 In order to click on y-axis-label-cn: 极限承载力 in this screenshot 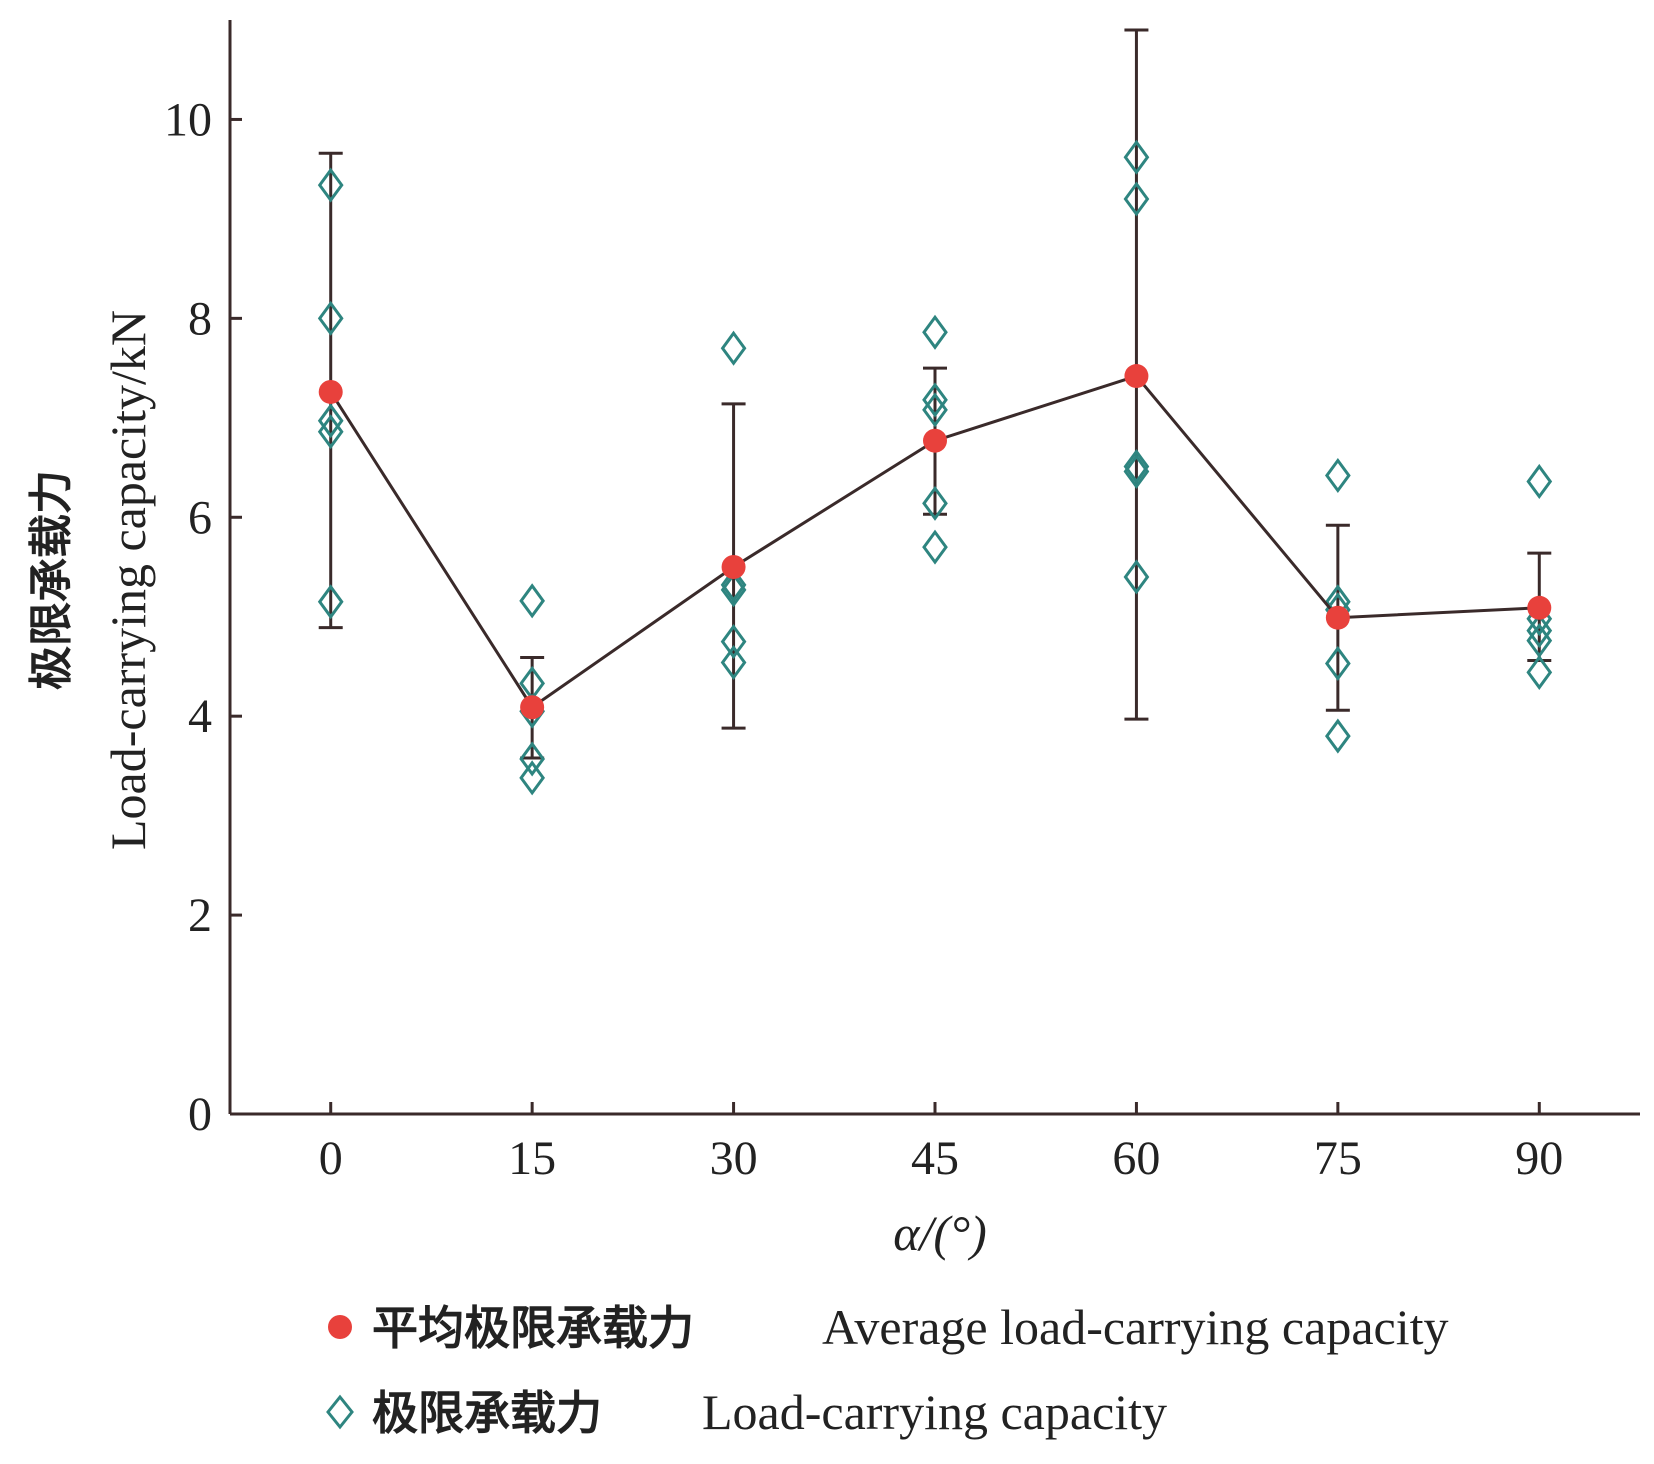, I will do `click(51, 580)`.